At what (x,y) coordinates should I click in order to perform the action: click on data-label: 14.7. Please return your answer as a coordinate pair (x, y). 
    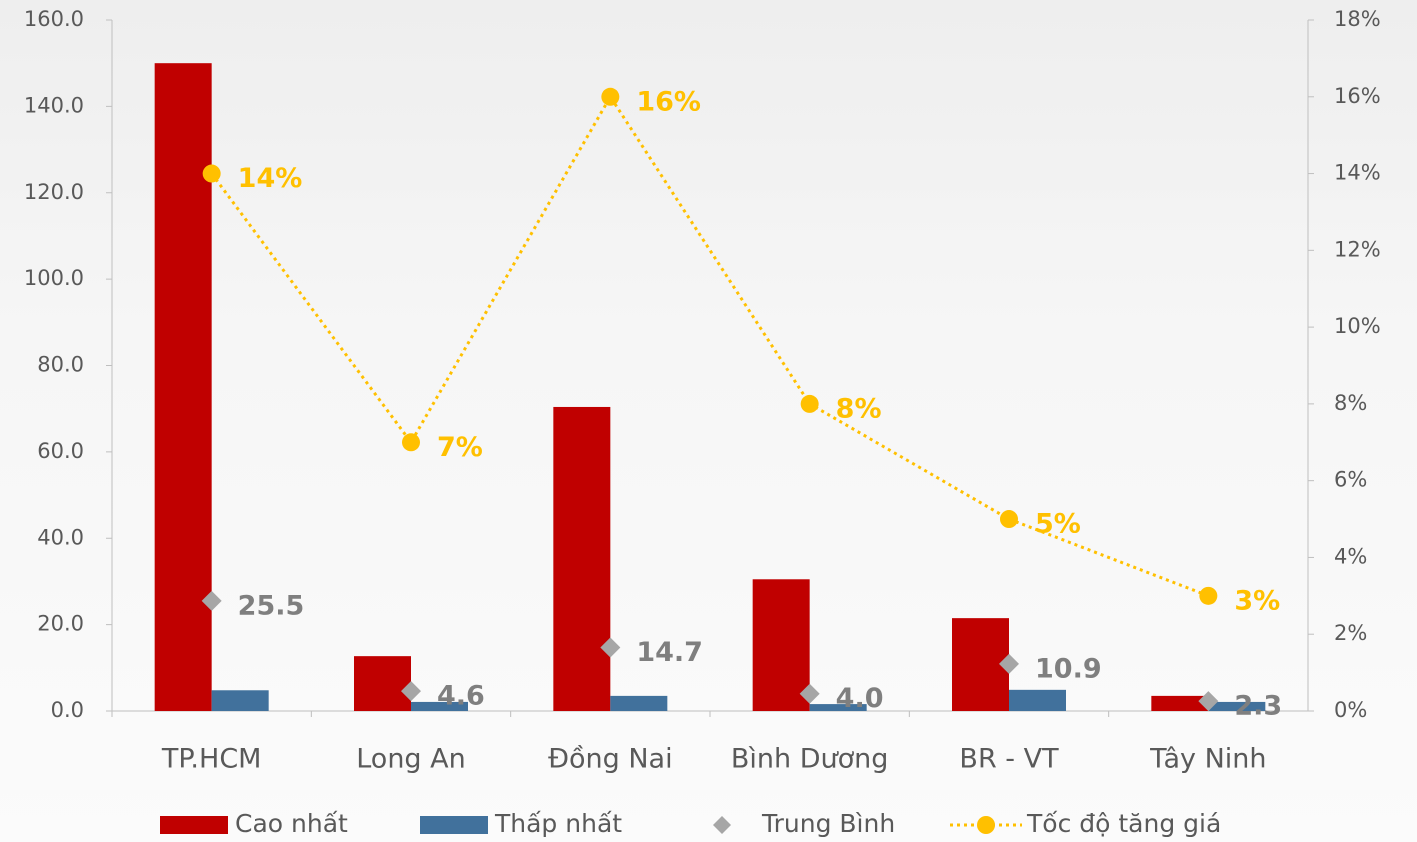
    Looking at the image, I should click on (669, 652).